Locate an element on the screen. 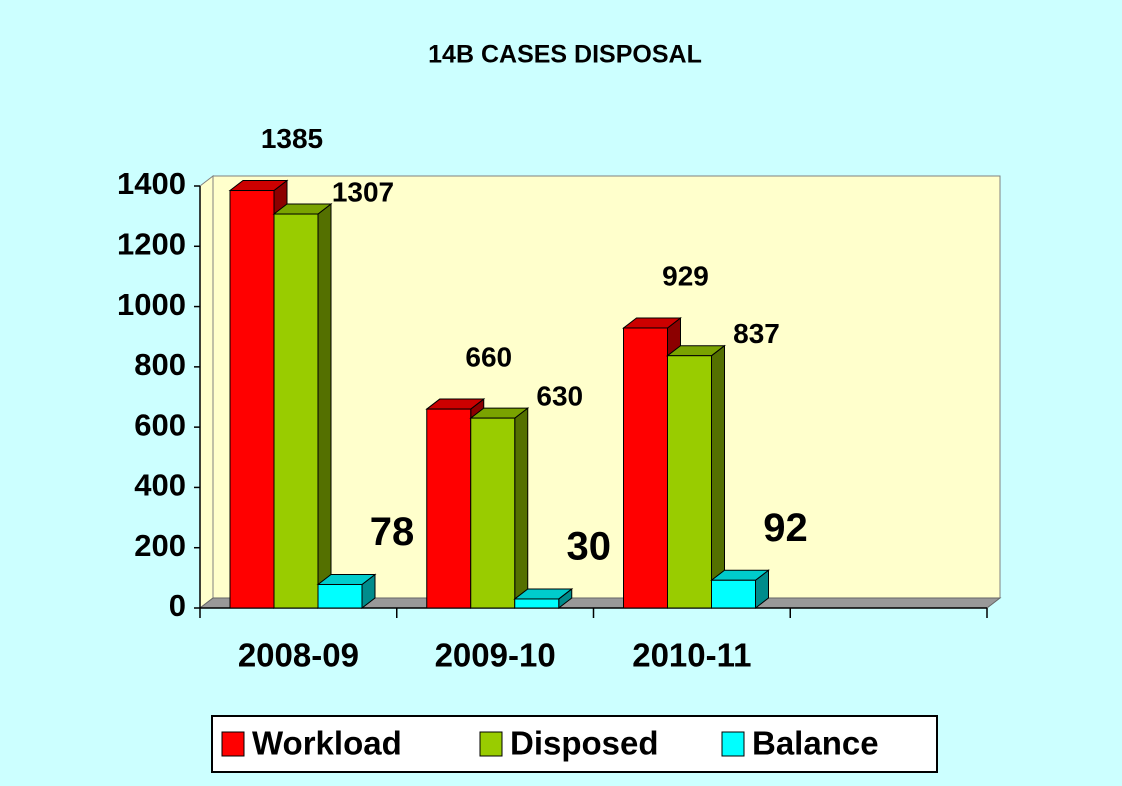 Image resolution: width=1122 pixels, height=786 pixels. x-tick-label: 2008-09 is located at coordinates (298, 655).